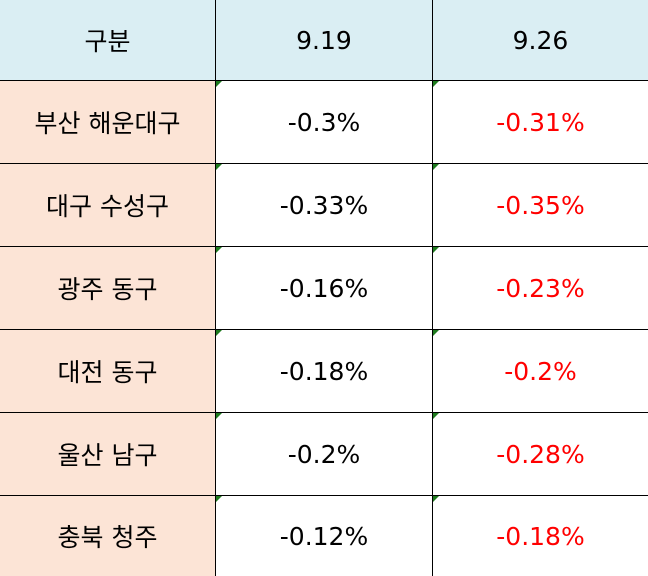 Image resolution: width=648 pixels, height=576 pixels. Describe the element at coordinates (108, 371) in the screenshot. I see `region-cell: 대전 동구` at that location.